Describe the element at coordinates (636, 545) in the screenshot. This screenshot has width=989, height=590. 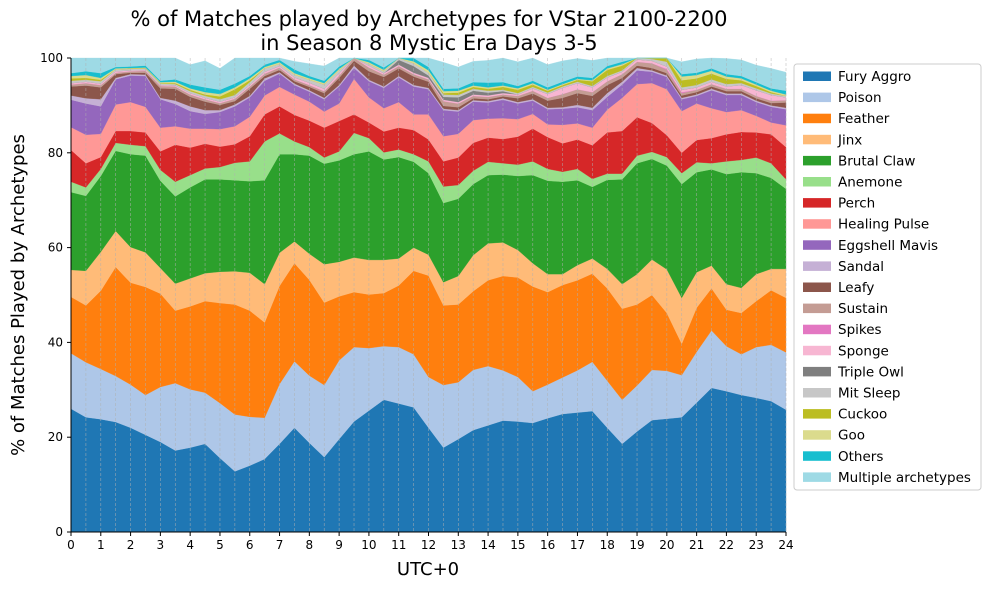
I see `x-tick-label: 19` at that location.